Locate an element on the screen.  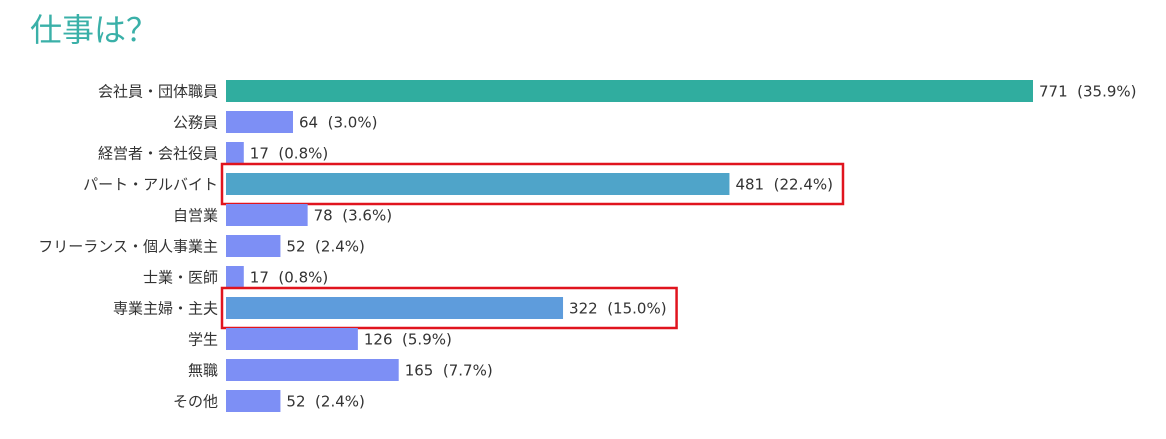
value-label: 481 (22.4%) is located at coordinates (784, 185).